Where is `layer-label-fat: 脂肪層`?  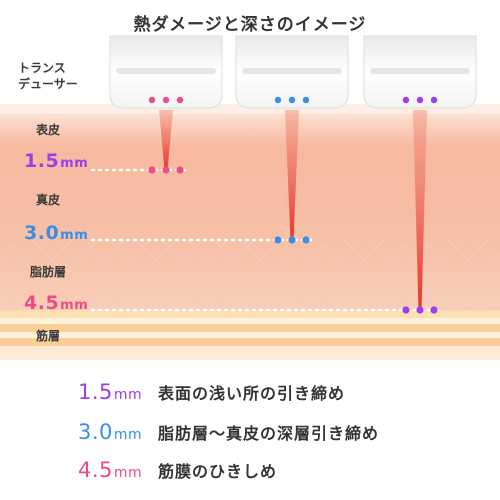
layer-label-fat: 脂肪層 is located at coordinates (48, 272).